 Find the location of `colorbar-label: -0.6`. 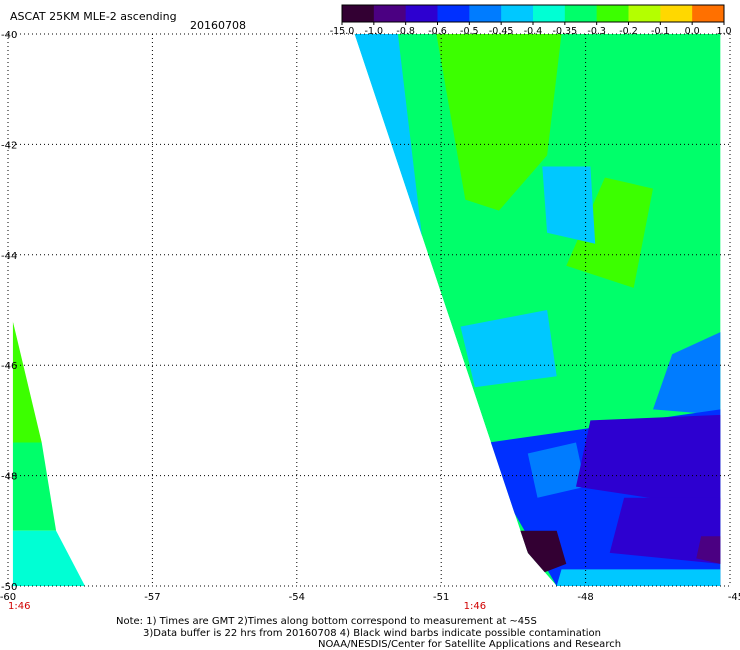

colorbar-label: -0.6 is located at coordinates (437, 31).